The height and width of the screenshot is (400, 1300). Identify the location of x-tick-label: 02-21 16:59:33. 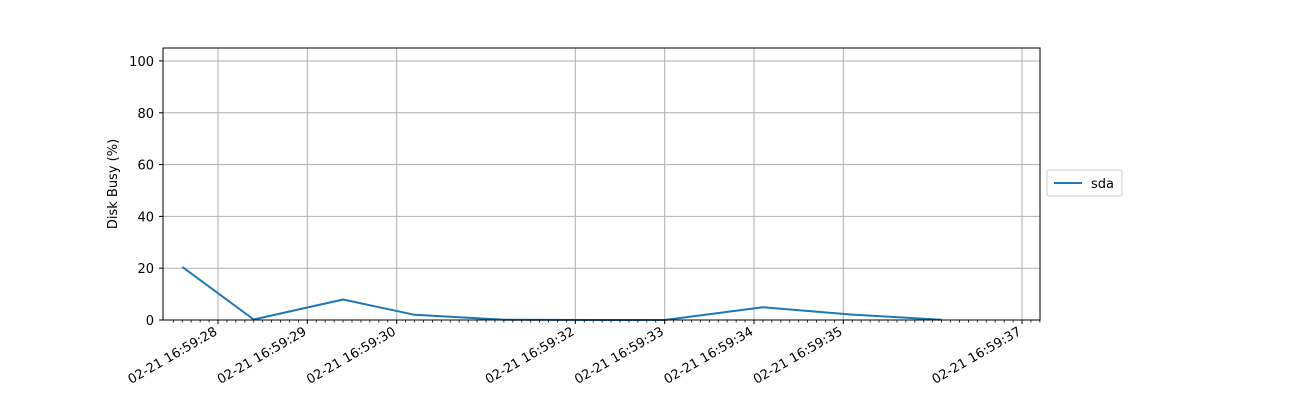
(619, 355).